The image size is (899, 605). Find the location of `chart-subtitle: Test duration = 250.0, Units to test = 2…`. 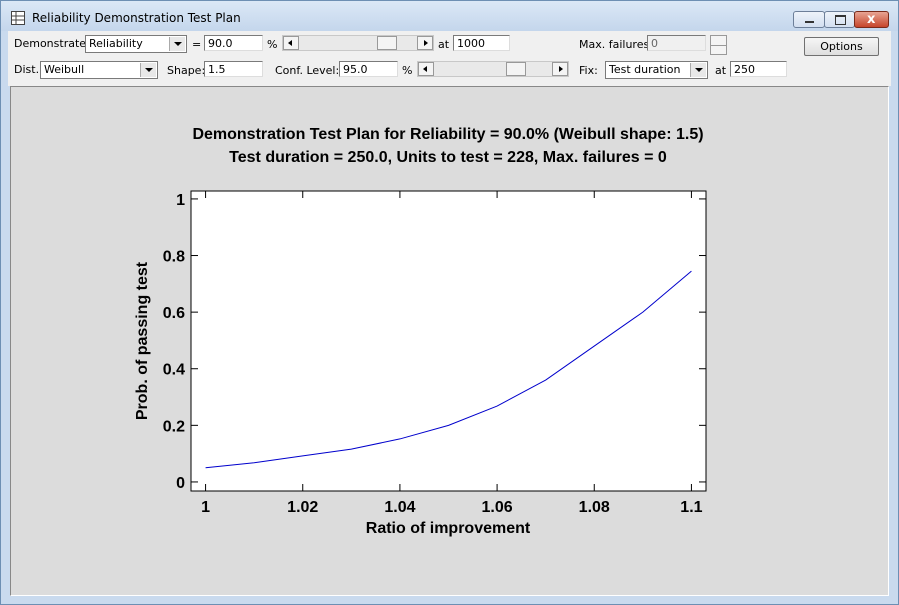

chart-subtitle: Test duration = 250.0, Units to test = 2… is located at coordinates (448, 157).